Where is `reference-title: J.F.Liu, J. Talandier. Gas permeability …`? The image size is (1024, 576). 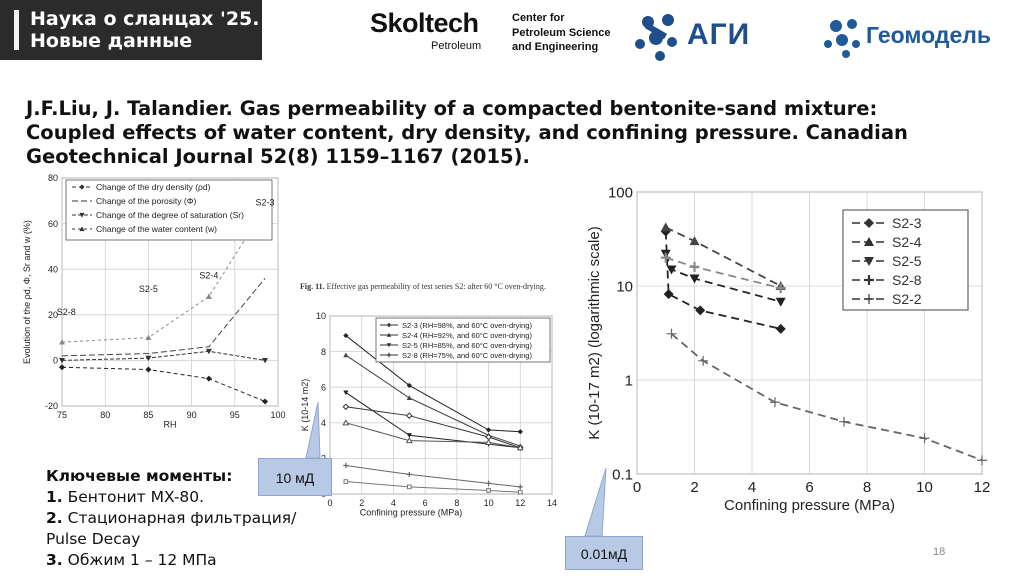 reference-title: J.F.Liu, J. Talandier. Gas permeability … is located at coordinates (467, 132).